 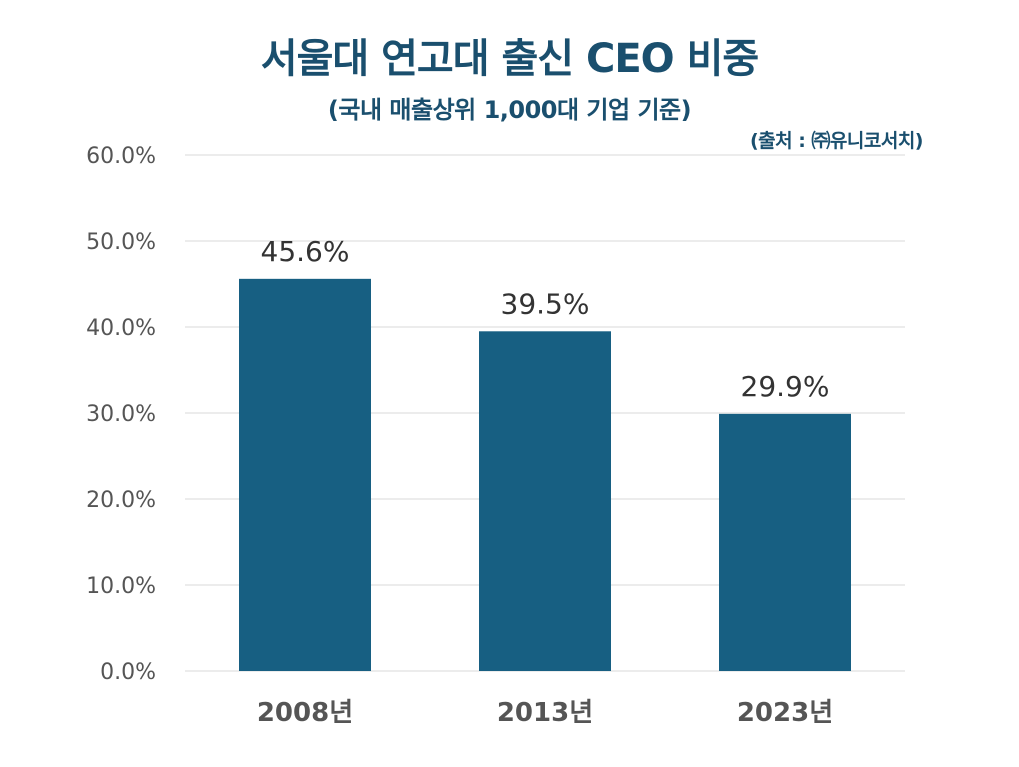 What do you see at coordinates (121, 500) in the screenshot?
I see `y-tick-label: 20.0%` at bounding box center [121, 500].